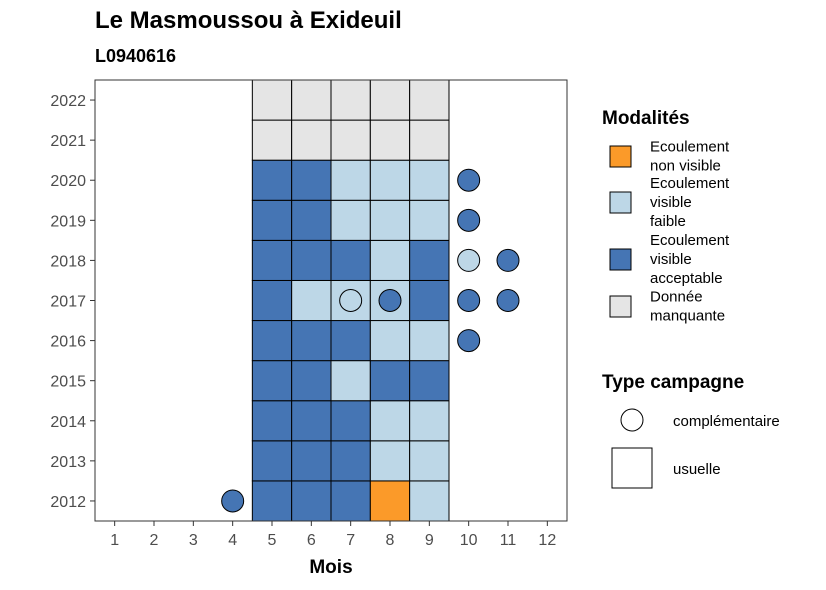 The image size is (826, 590). Describe the element at coordinates (632, 420) in the screenshot. I see `legend-key-complementaire` at that location.